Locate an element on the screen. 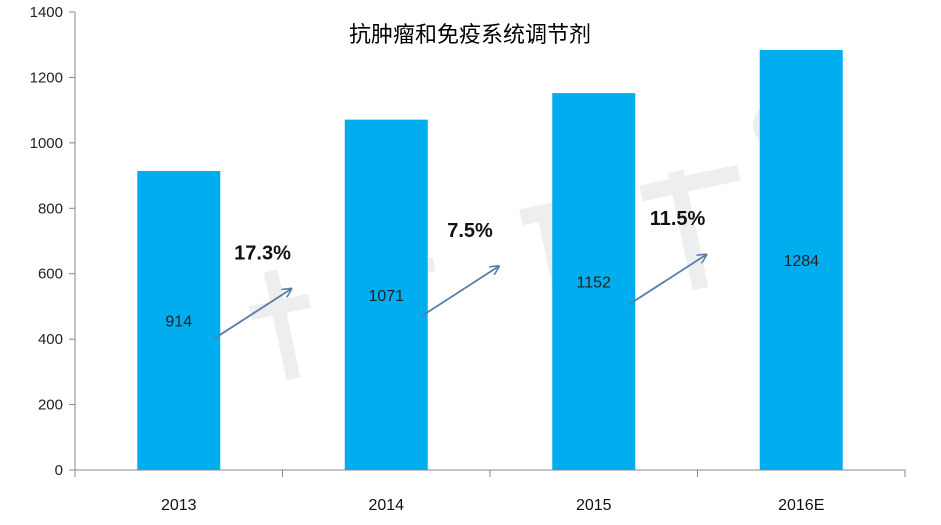 The width and height of the screenshot is (941, 525). y-tick-label: 400 is located at coordinates (50, 339).